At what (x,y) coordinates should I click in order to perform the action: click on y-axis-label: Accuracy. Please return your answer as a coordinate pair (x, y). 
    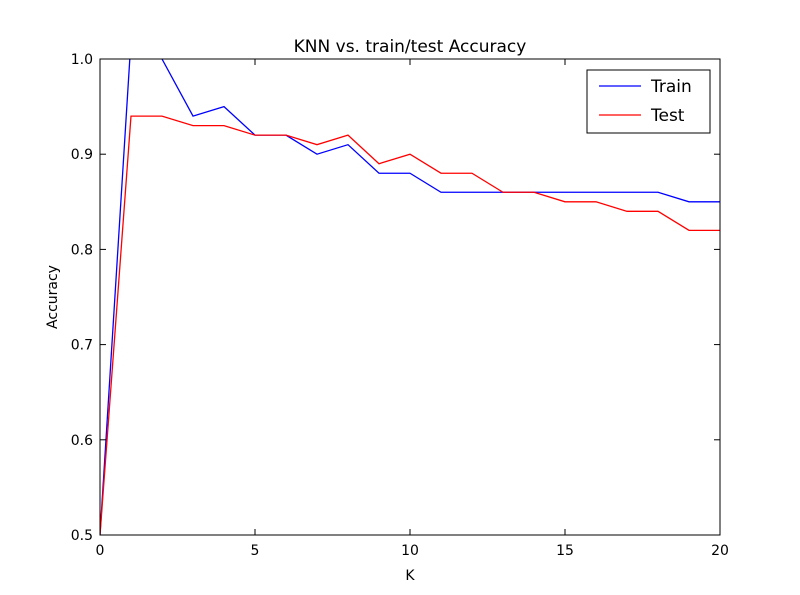
    Looking at the image, I should click on (53, 297).